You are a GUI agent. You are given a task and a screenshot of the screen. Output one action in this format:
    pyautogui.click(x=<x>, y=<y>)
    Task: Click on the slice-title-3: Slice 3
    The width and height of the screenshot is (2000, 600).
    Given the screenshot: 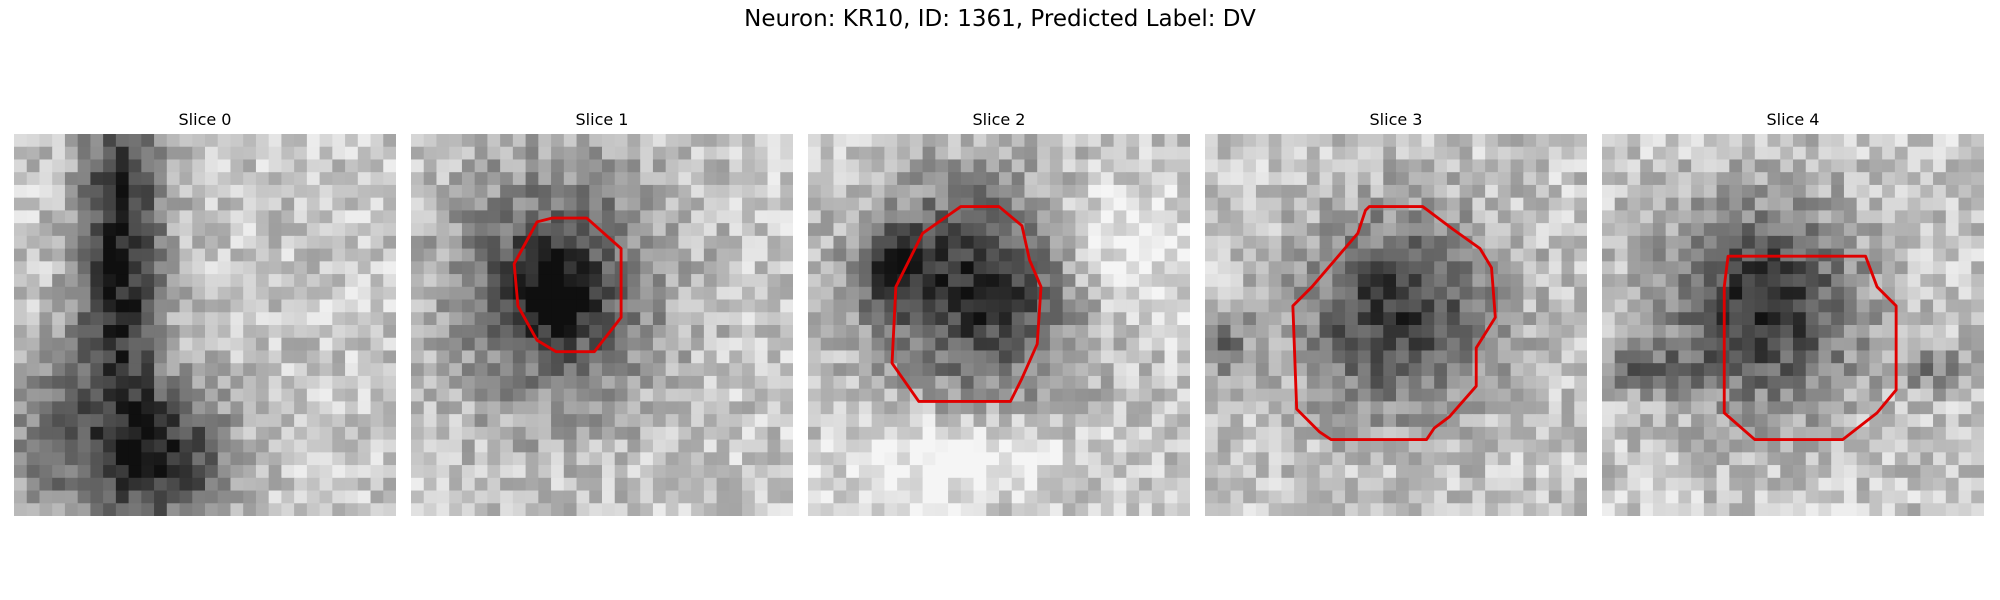 What is the action you would take?
    pyautogui.click(x=1396, y=119)
    